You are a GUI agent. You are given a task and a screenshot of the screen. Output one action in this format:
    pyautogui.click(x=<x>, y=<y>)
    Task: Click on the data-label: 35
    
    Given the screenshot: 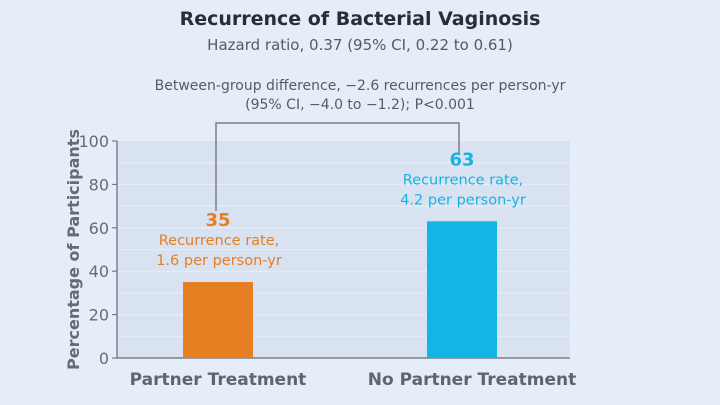 What is the action you would take?
    pyautogui.click(x=217, y=220)
    